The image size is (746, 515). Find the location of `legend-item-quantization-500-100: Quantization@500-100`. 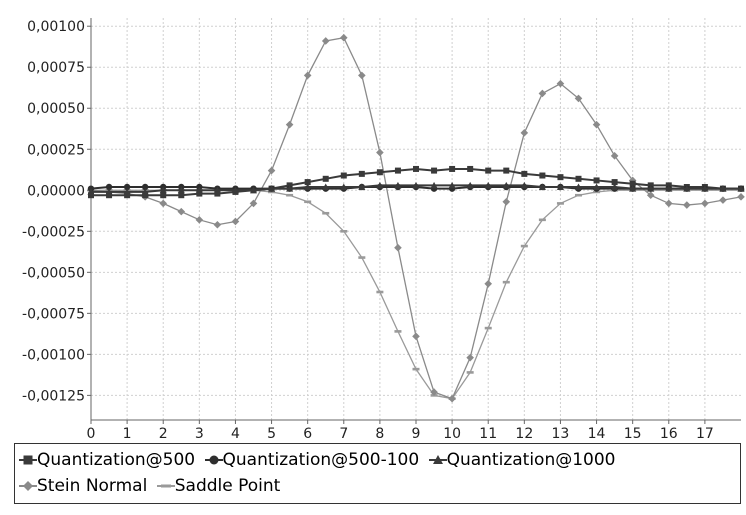

legend-item-quantization-500-100: Quantization@500-100 is located at coordinates (312, 460).